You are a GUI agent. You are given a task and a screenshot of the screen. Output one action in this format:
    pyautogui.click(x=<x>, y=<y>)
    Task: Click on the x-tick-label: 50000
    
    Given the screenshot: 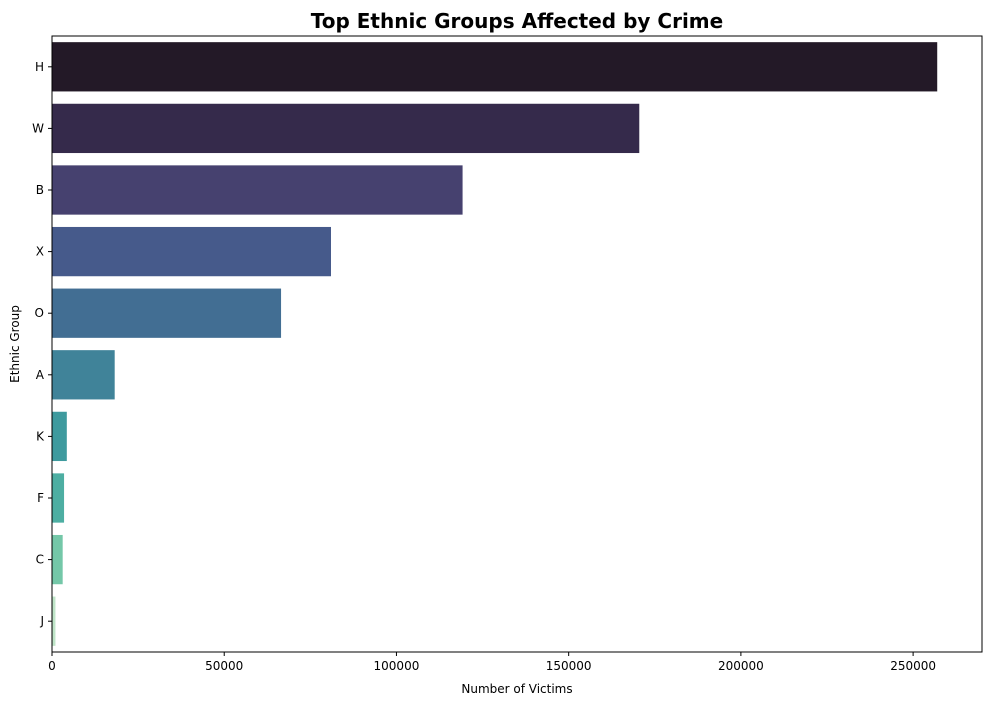 What is the action you would take?
    pyautogui.click(x=224, y=666)
    